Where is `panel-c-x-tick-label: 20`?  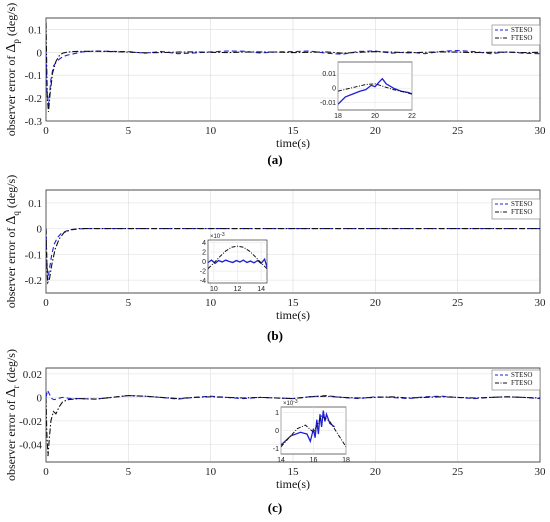 panel-c-x-tick-label: 20 is located at coordinates (376, 472).